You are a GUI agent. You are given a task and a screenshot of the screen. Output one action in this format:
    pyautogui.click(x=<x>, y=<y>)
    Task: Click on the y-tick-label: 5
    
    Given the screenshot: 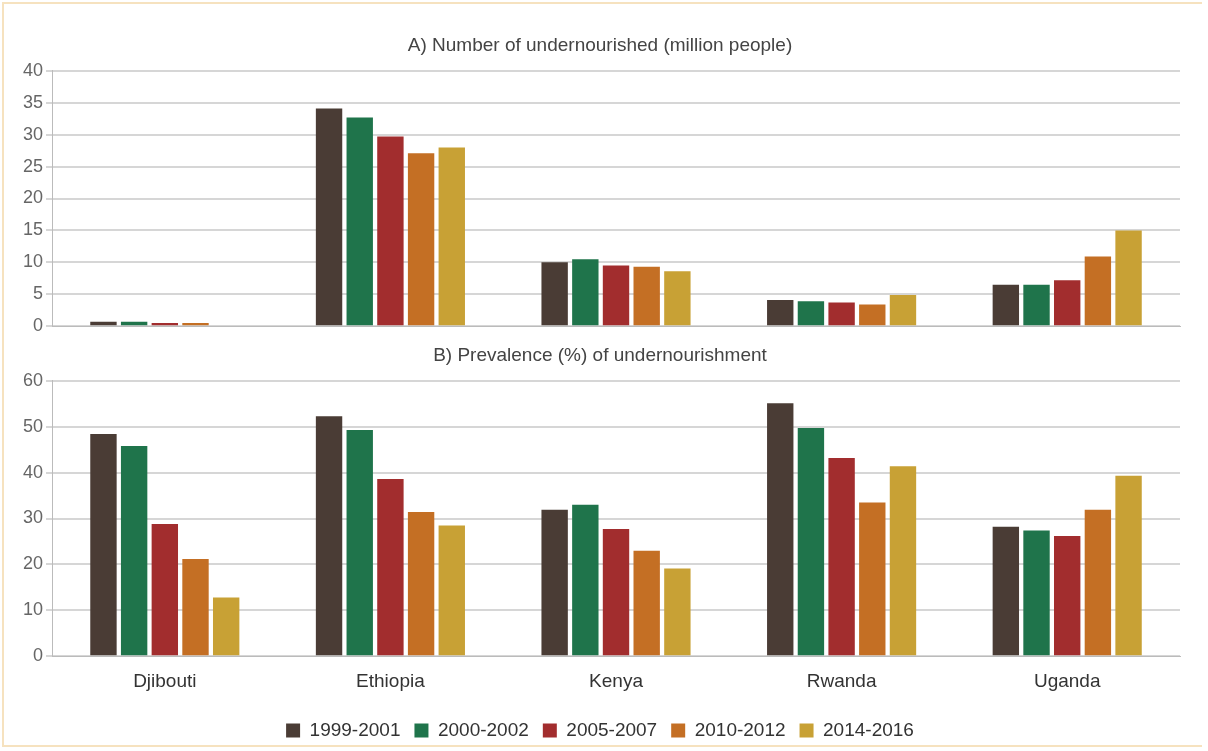 What is the action you would take?
    pyautogui.click(x=38, y=293)
    